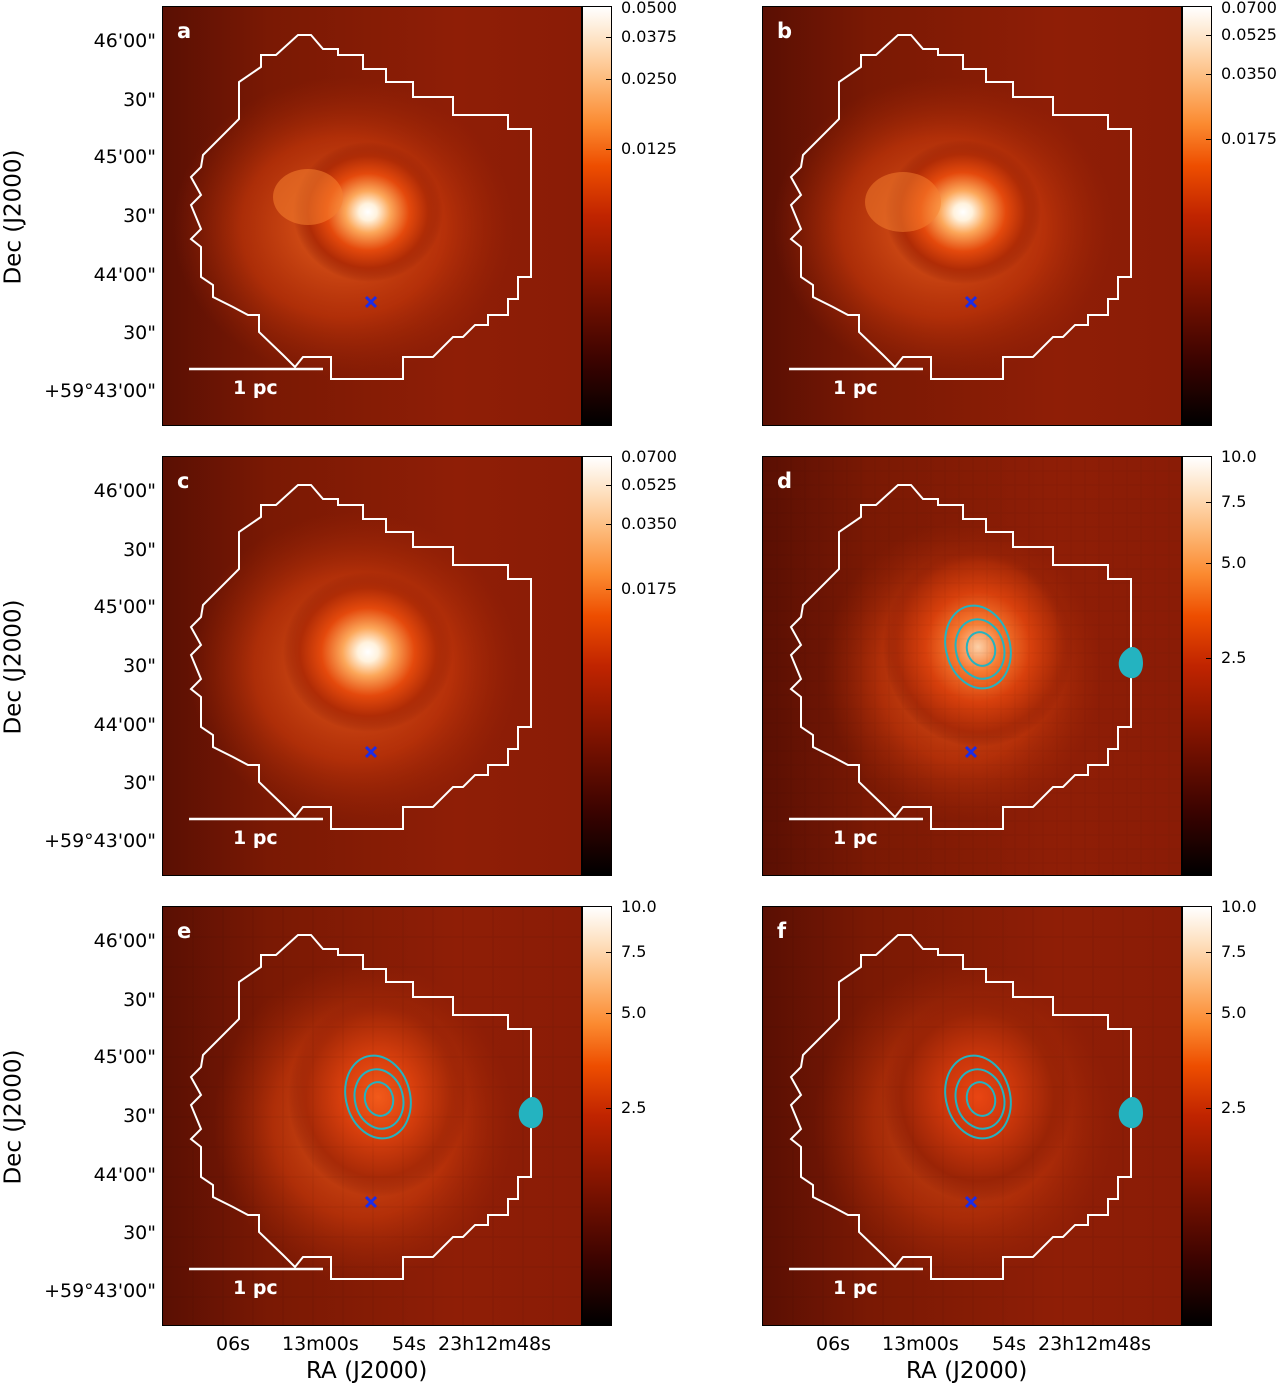  Describe the element at coordinates (649, 36) in the screenshot. I see `colorbar-tick-label: 0.0375` at that location.